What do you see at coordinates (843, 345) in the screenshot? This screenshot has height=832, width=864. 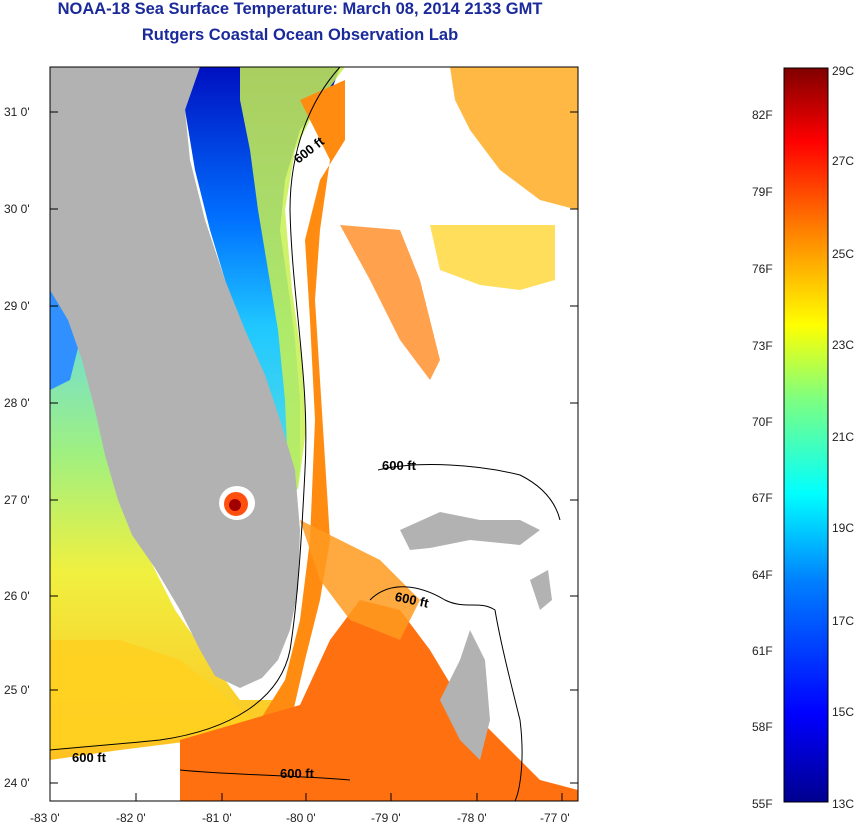 I see `celsius-label: 23C` at bounding box center [843, 345].